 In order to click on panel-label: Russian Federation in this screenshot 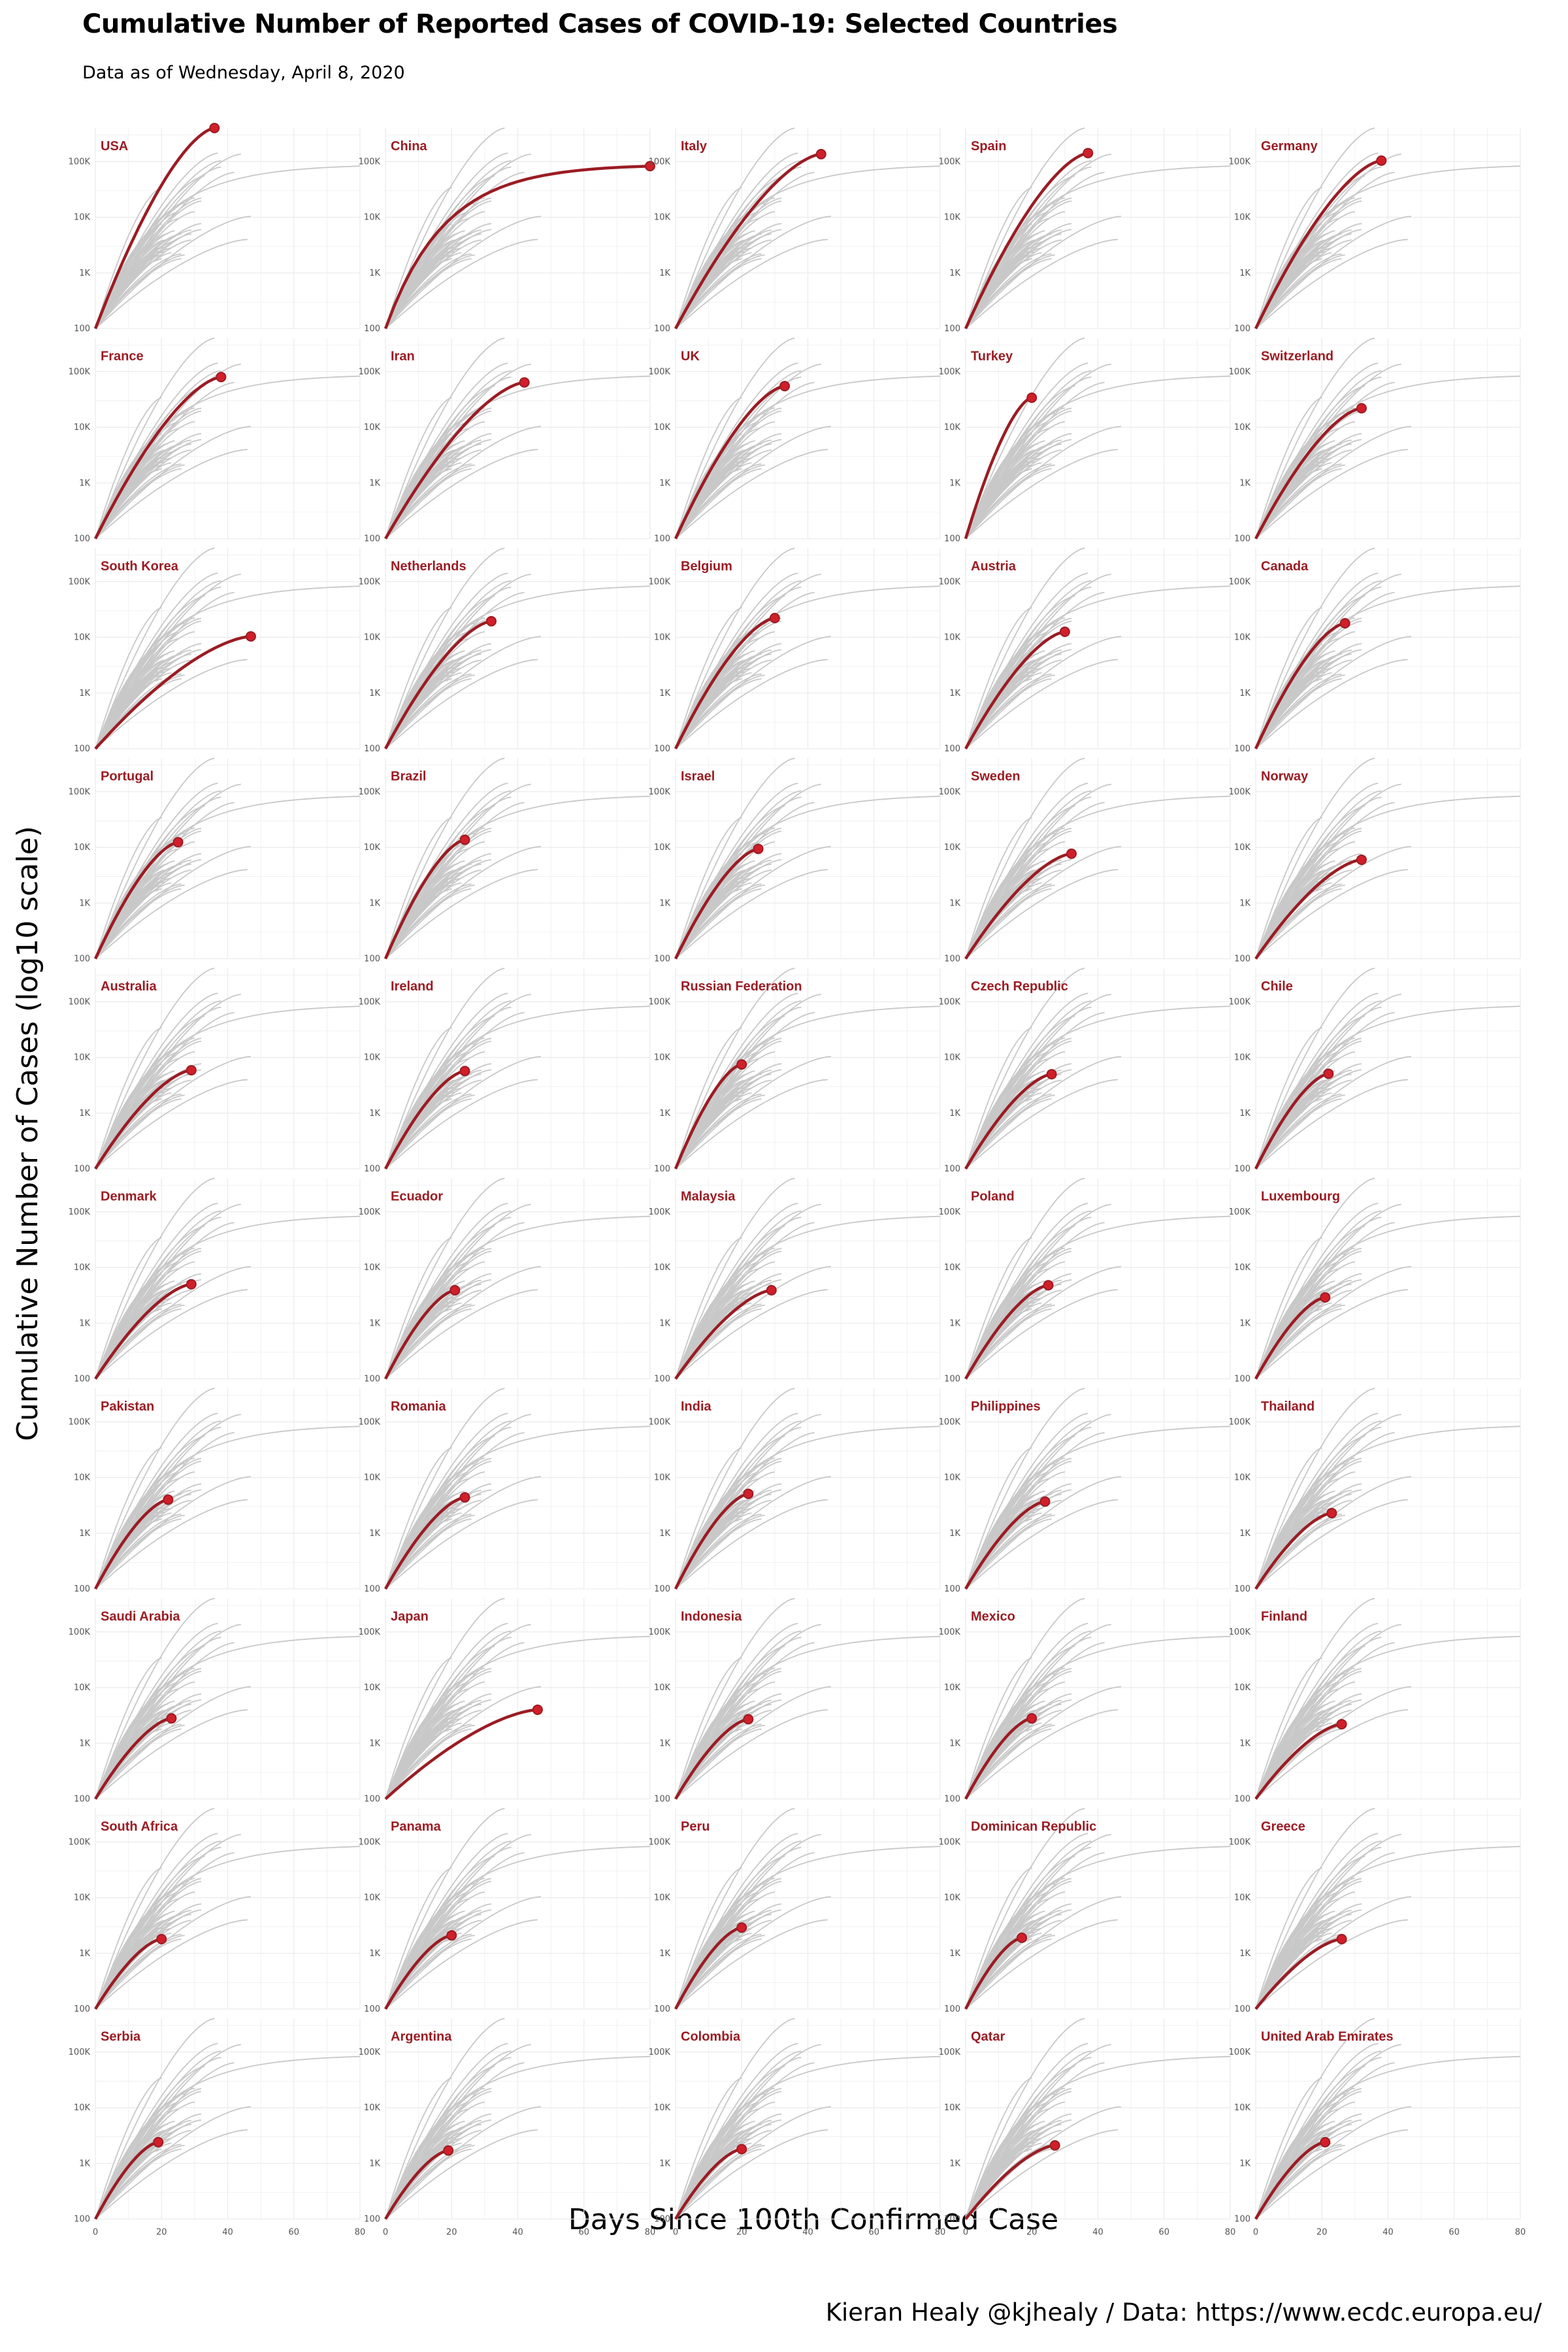, I will do `click(741, 986)`.